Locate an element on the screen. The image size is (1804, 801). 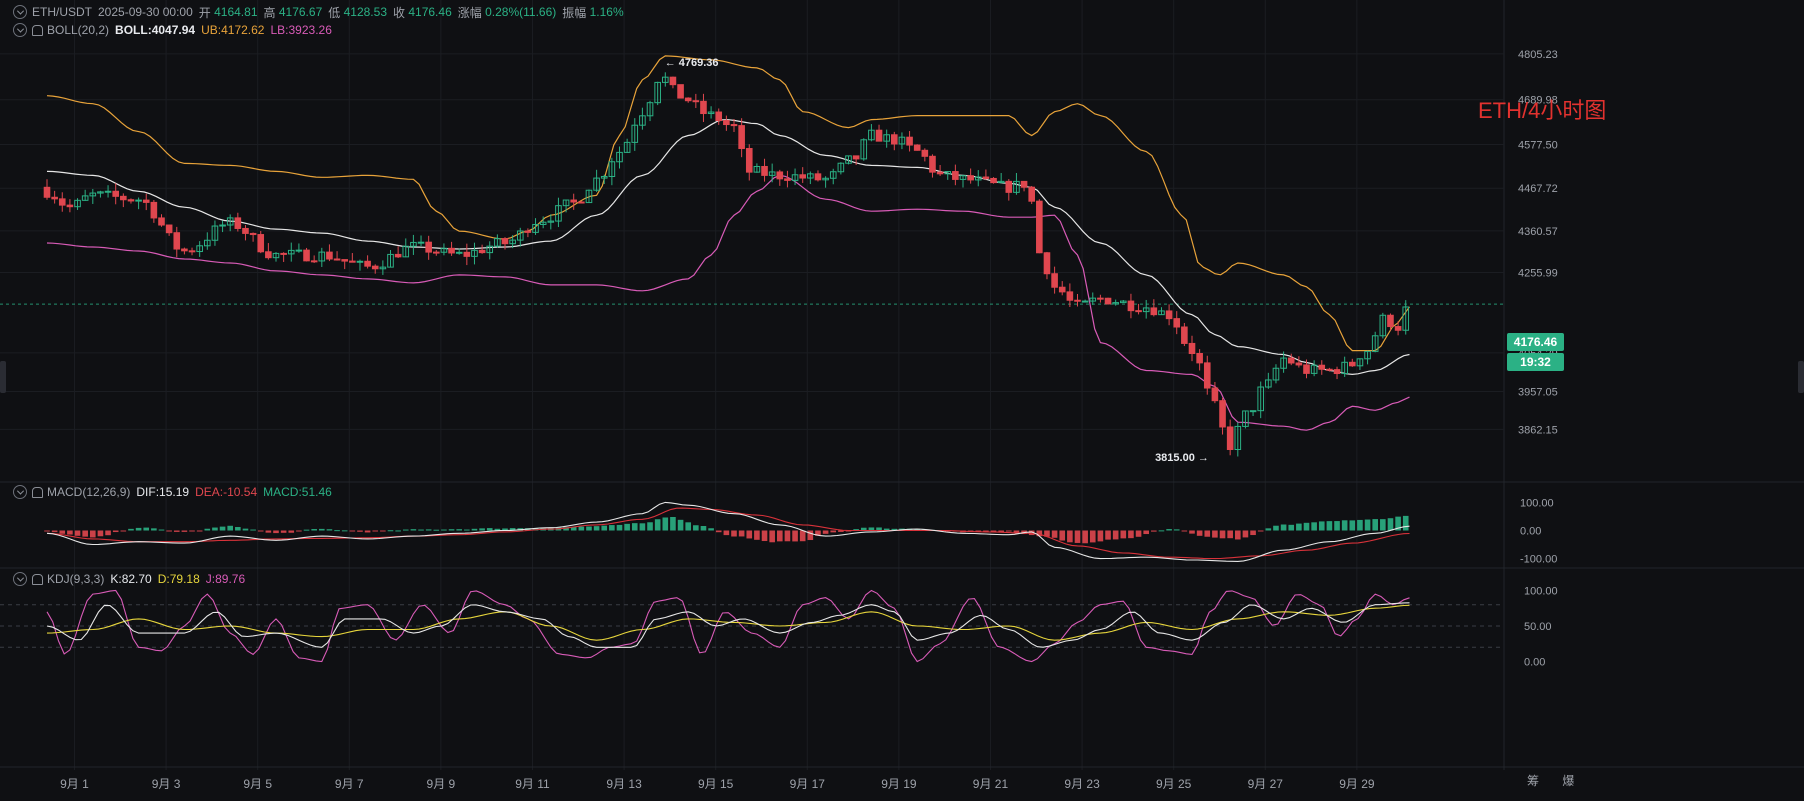
corner-buttons: 筹 爆 is located at coordinates (1556, 781).